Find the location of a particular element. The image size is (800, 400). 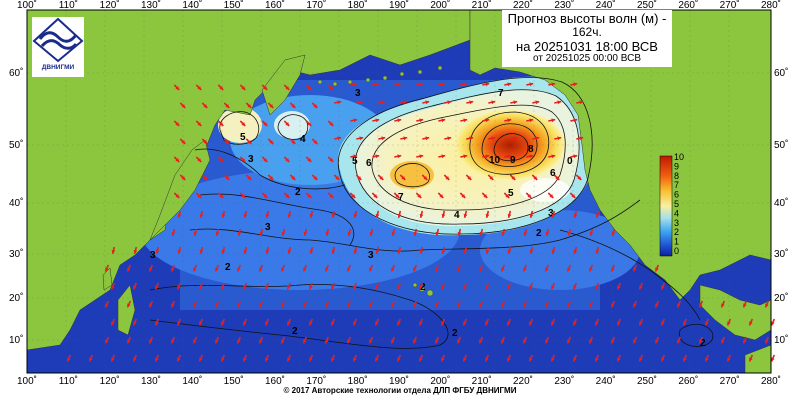

longitude-label: 130˚ is located at coordinates (151, 381).